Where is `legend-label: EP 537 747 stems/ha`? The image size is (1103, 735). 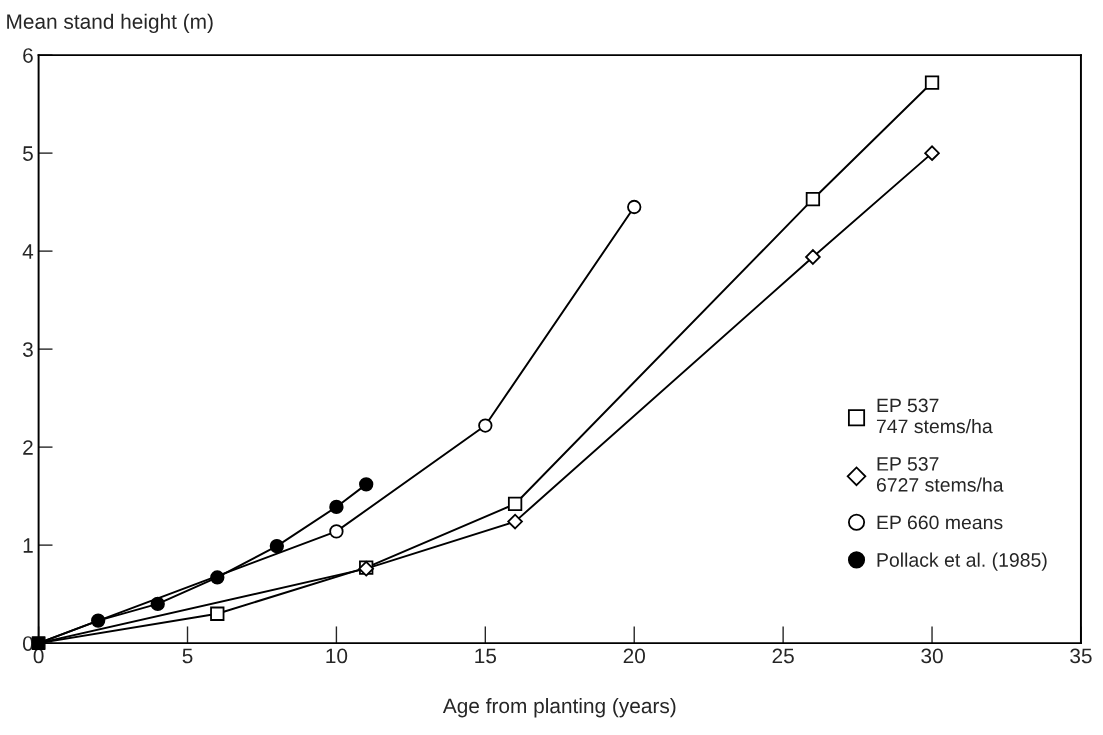
legend-label: EP 537 747 stems/ha is located at coordinates (934, 416).